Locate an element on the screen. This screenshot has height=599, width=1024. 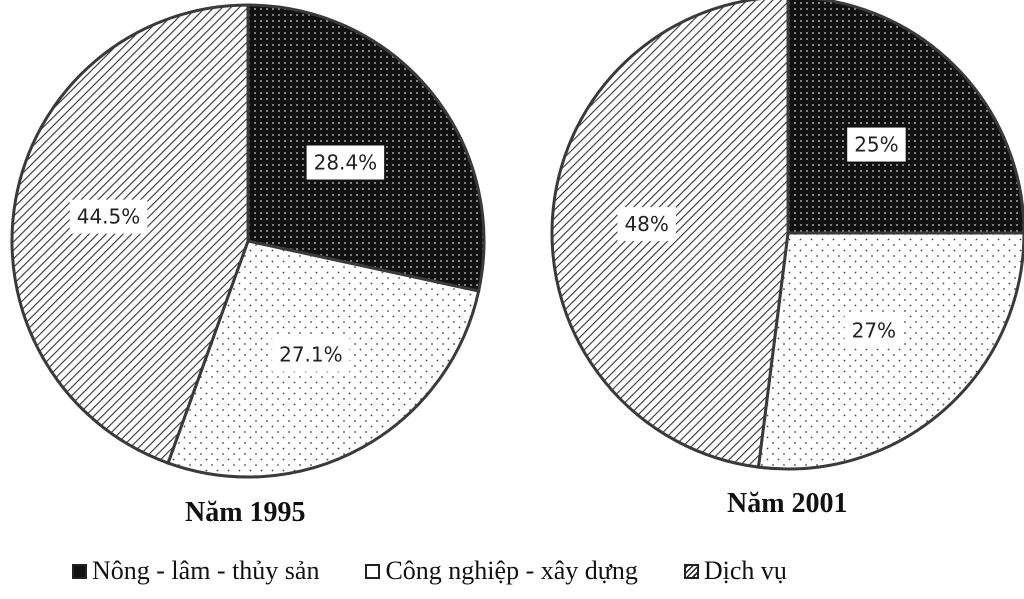
svg-text: 25% is located at coordinates (876, 145).